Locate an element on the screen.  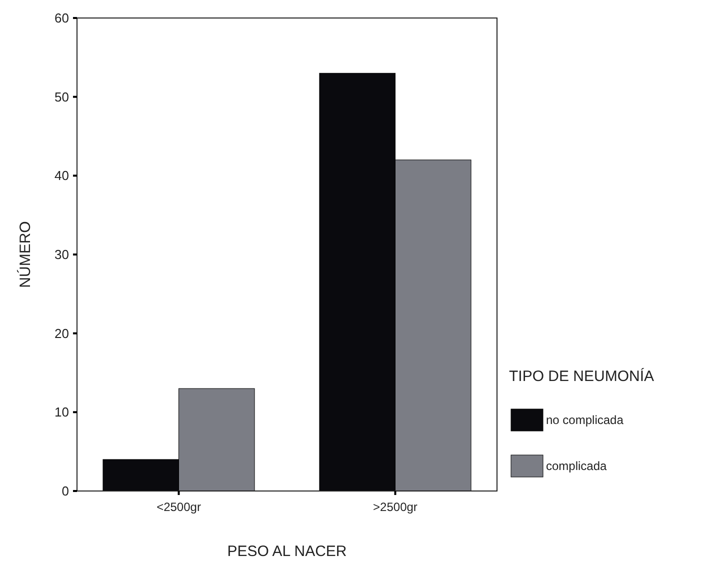
x-tick-label: >2500gr is located at coordinates (395, 507).